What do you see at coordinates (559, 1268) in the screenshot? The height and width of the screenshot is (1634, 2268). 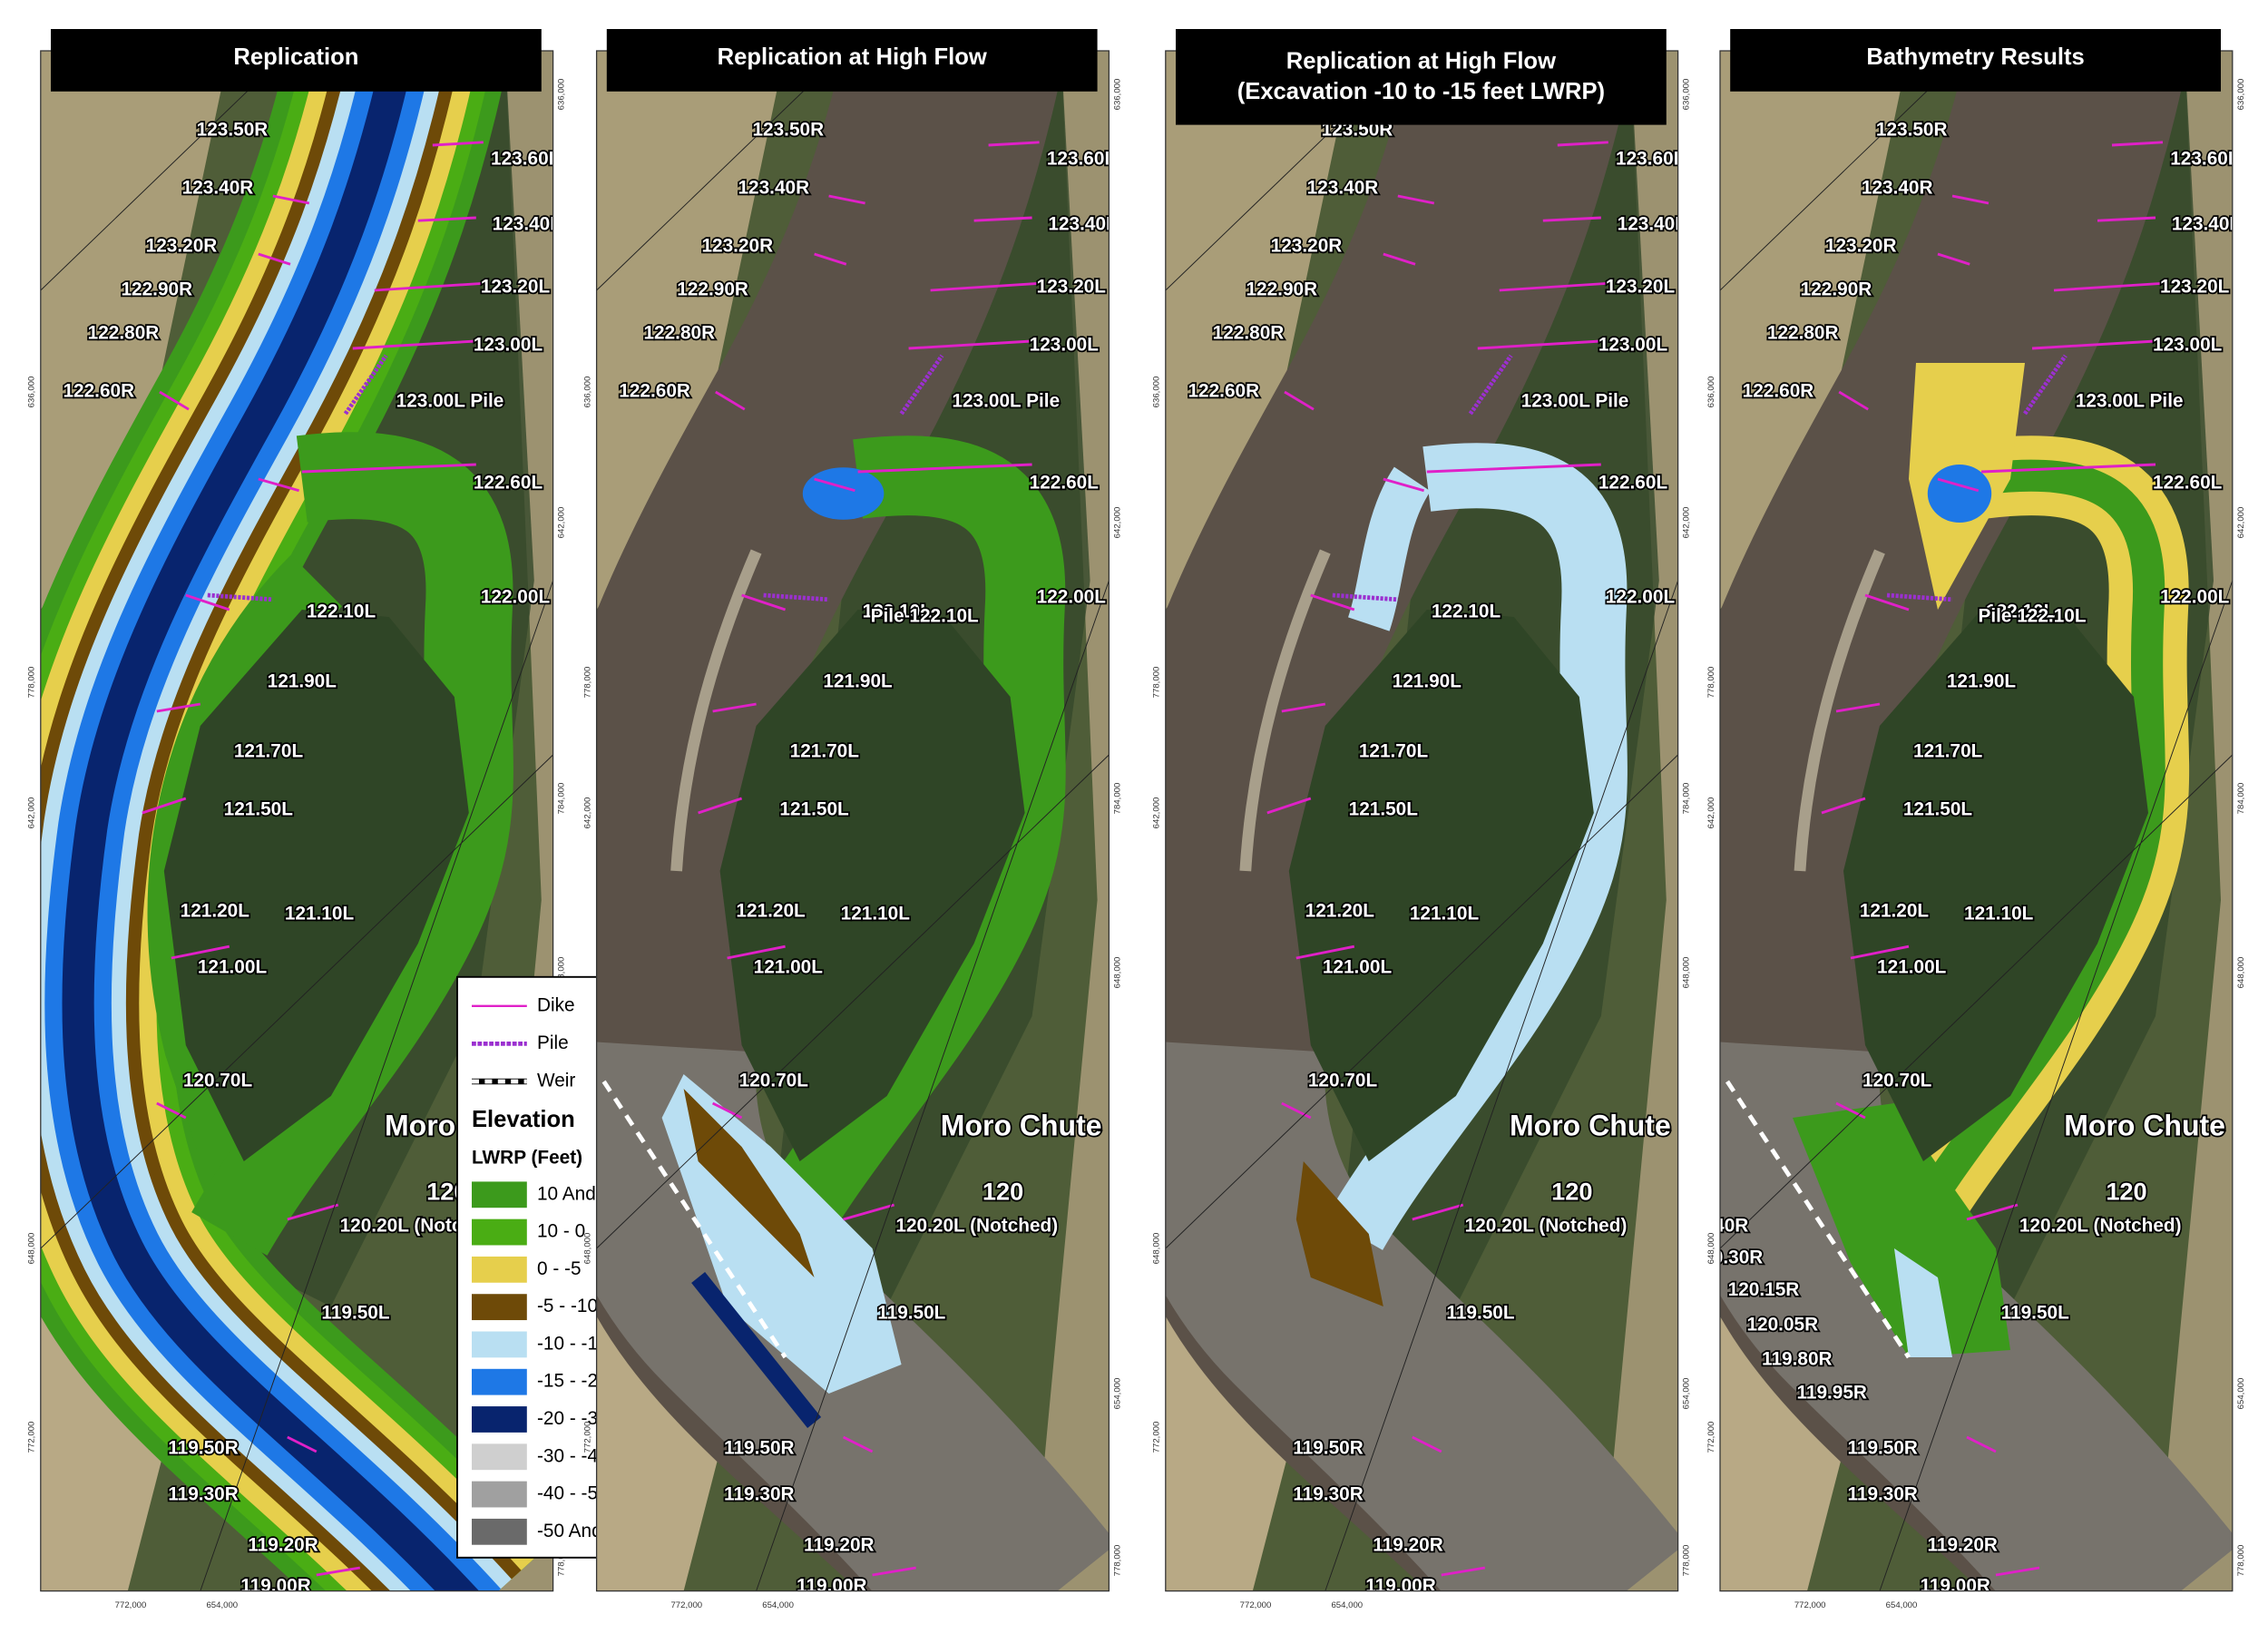 I see `legend-label: 0 - -5` at bounding box center [559, 1268].